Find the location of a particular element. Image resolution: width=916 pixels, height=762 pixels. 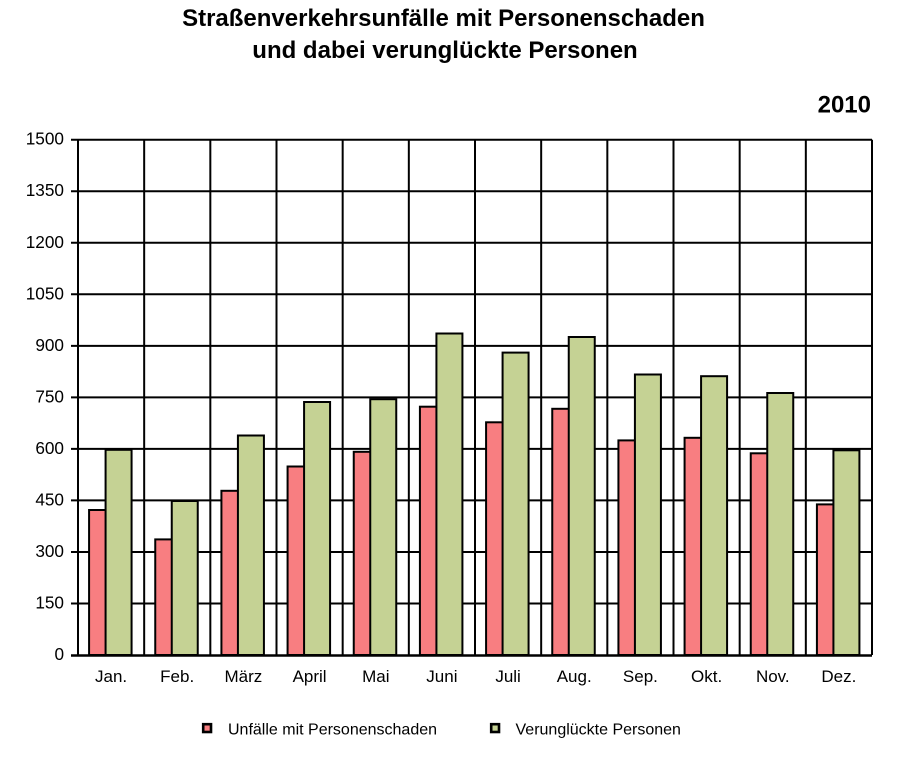

svg-text: 150 is located at coordinates (49, 603).